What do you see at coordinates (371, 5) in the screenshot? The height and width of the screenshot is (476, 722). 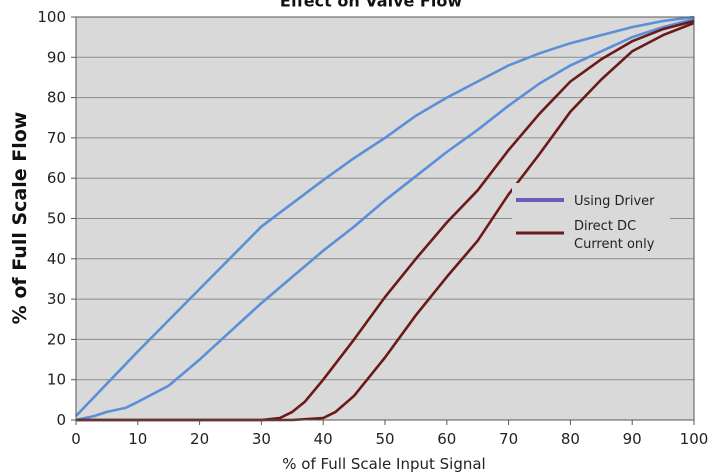 I see `chart-title: Effect on Valve Flow` at bounding box center [371, 5].